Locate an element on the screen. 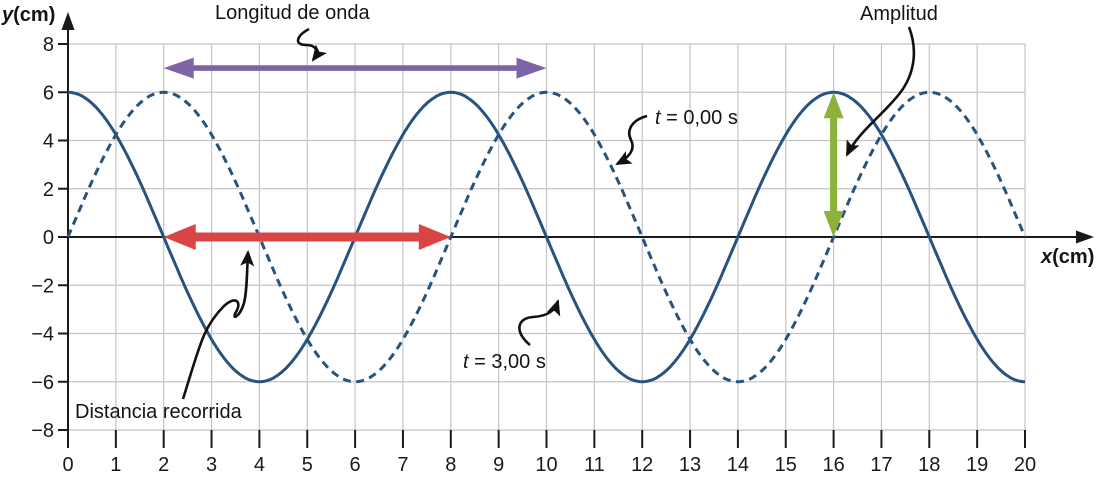 Image resolution: width=1101 pixels, height=480 pixels. x-tick-label: 1 is located at coordinates (115, 465).